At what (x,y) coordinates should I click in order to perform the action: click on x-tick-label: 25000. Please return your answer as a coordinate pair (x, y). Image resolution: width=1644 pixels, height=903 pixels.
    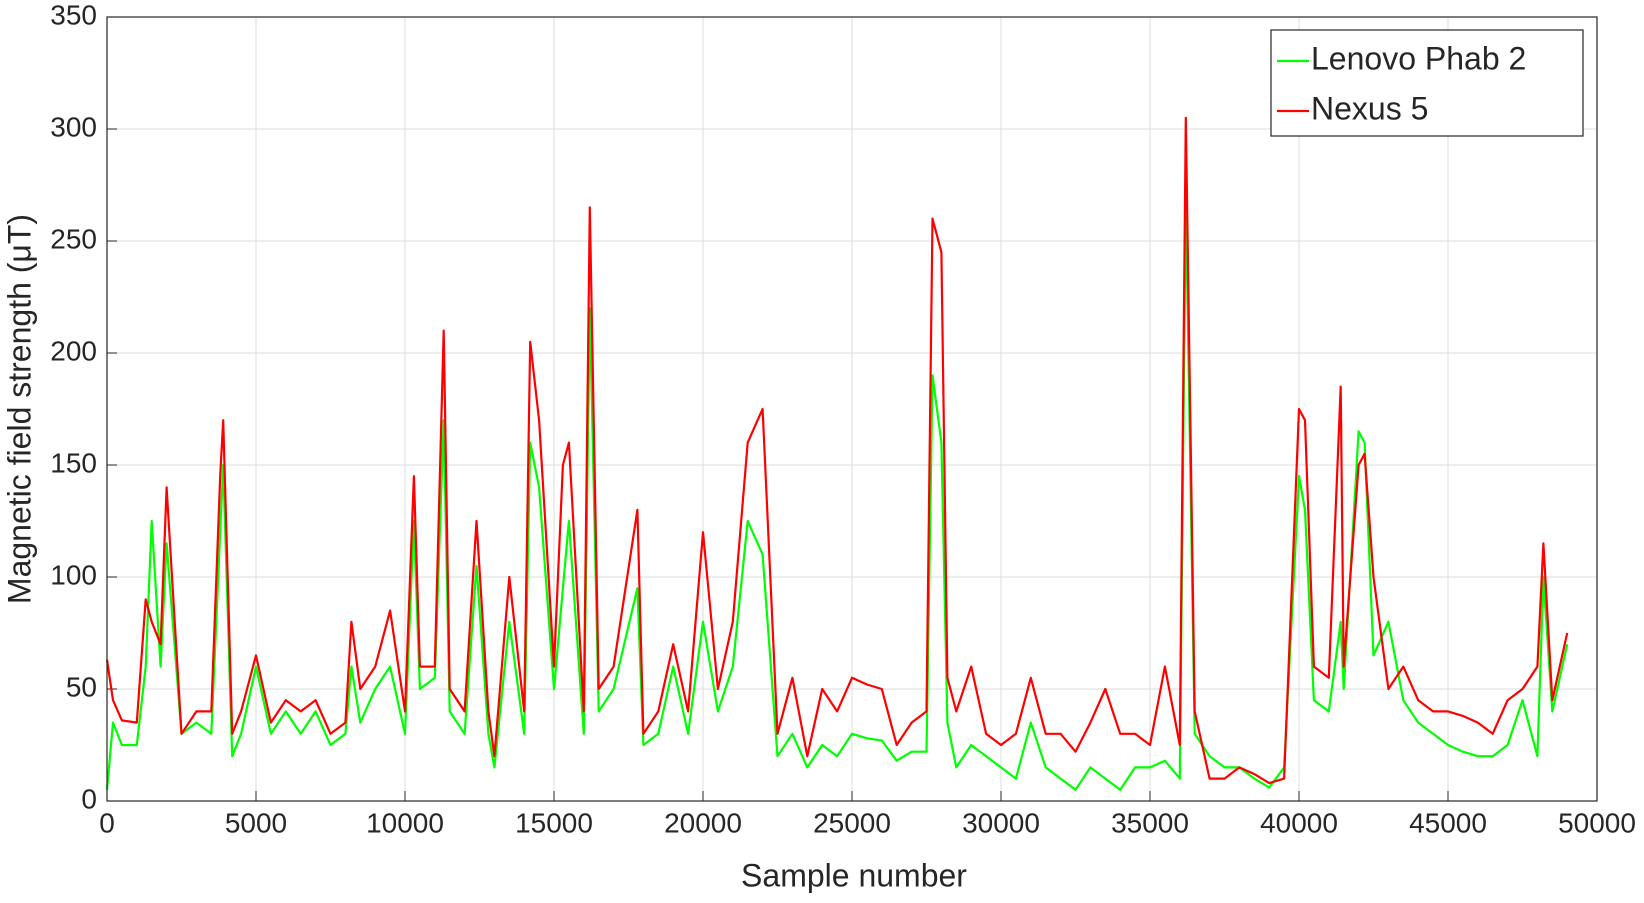
    Looking at the image, I should click on (852, 822).